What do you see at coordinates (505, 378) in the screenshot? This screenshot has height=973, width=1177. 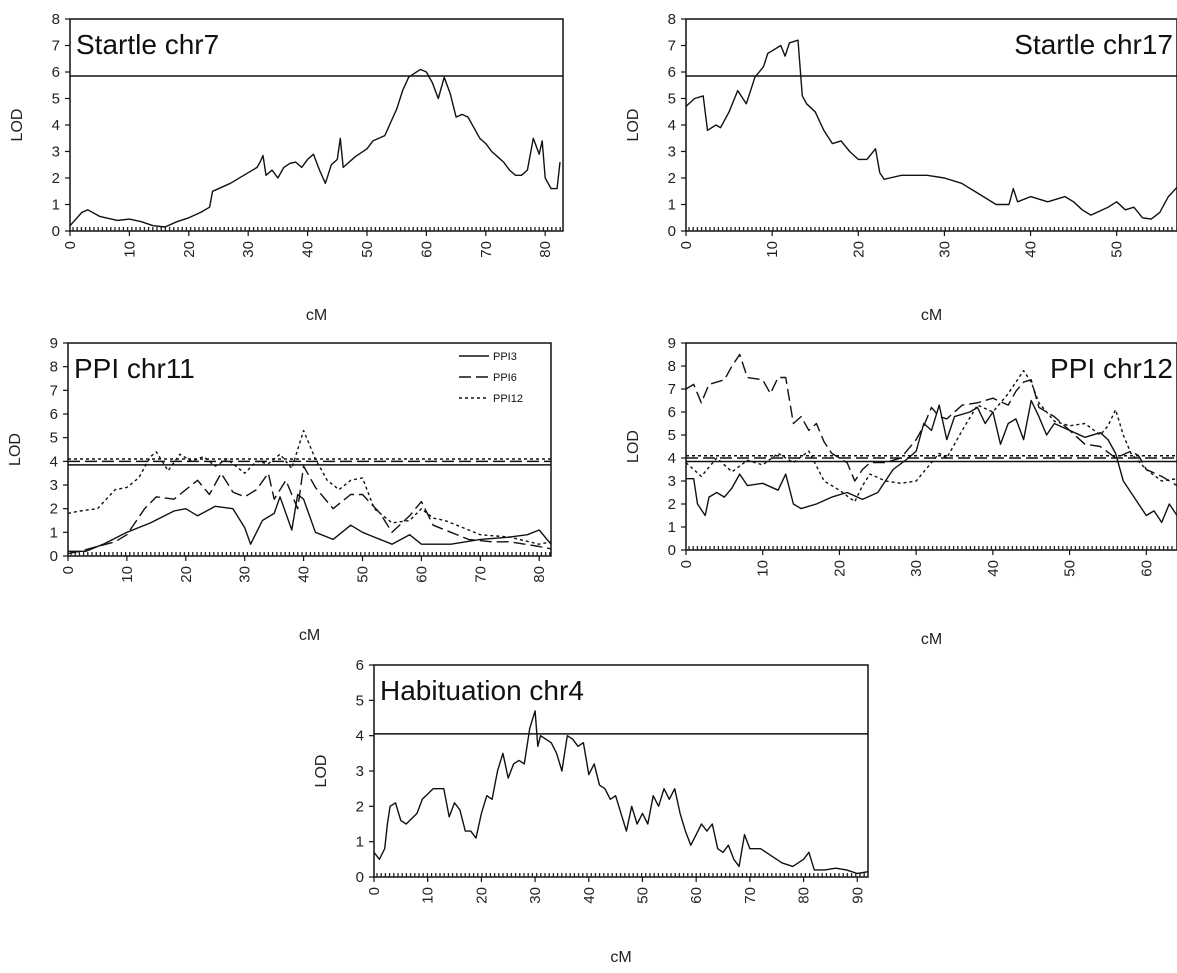 I see `legend-label: PPI6` at bounding box center [505, 378].